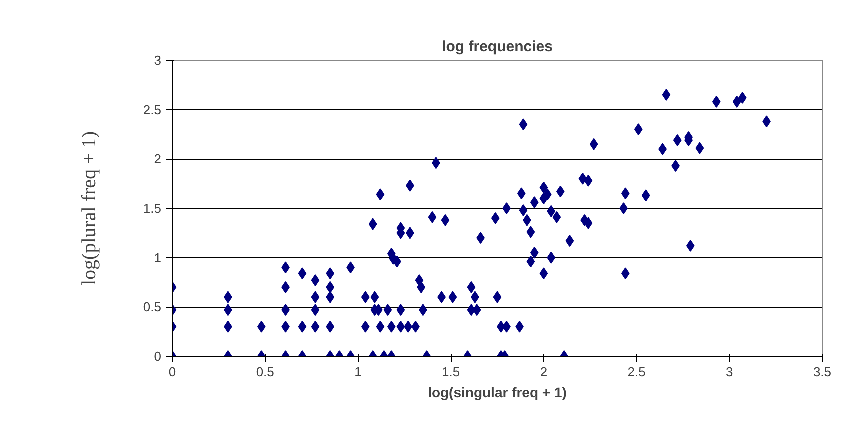 This screenshot has height=426, width=844. What do you see at coordinates (265, 372) in the screenshot?
I see `x-tick-label: 0.5` at bounding box center [265, 372].